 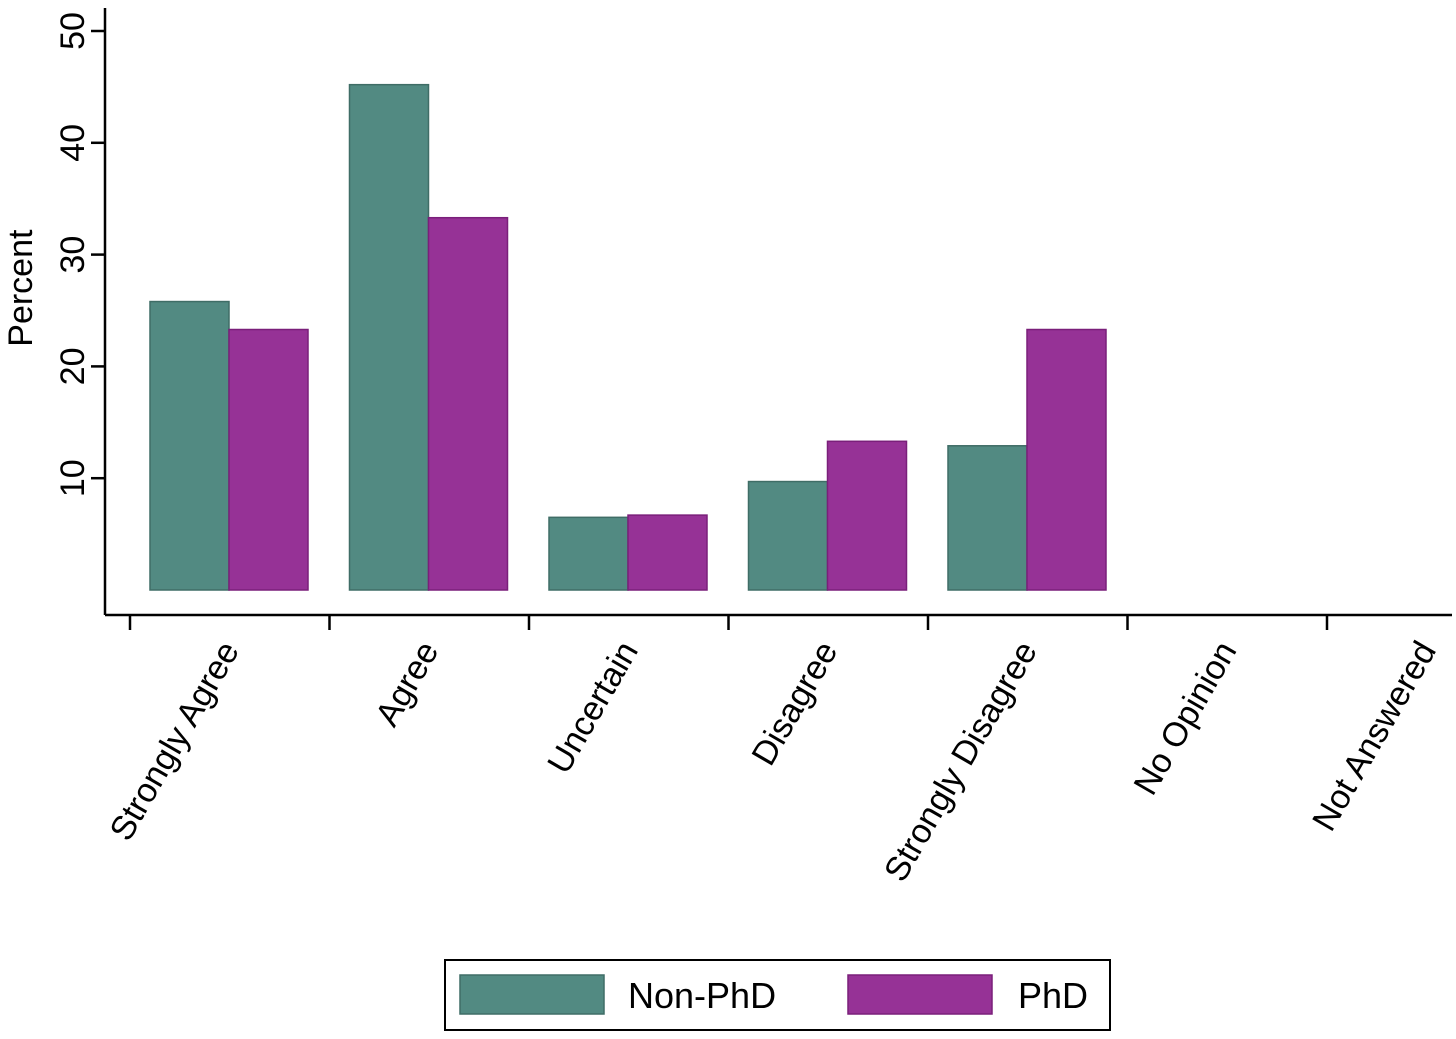 I want to click on bar-phd-strongly-disagree, so click(x=1066, y=459).